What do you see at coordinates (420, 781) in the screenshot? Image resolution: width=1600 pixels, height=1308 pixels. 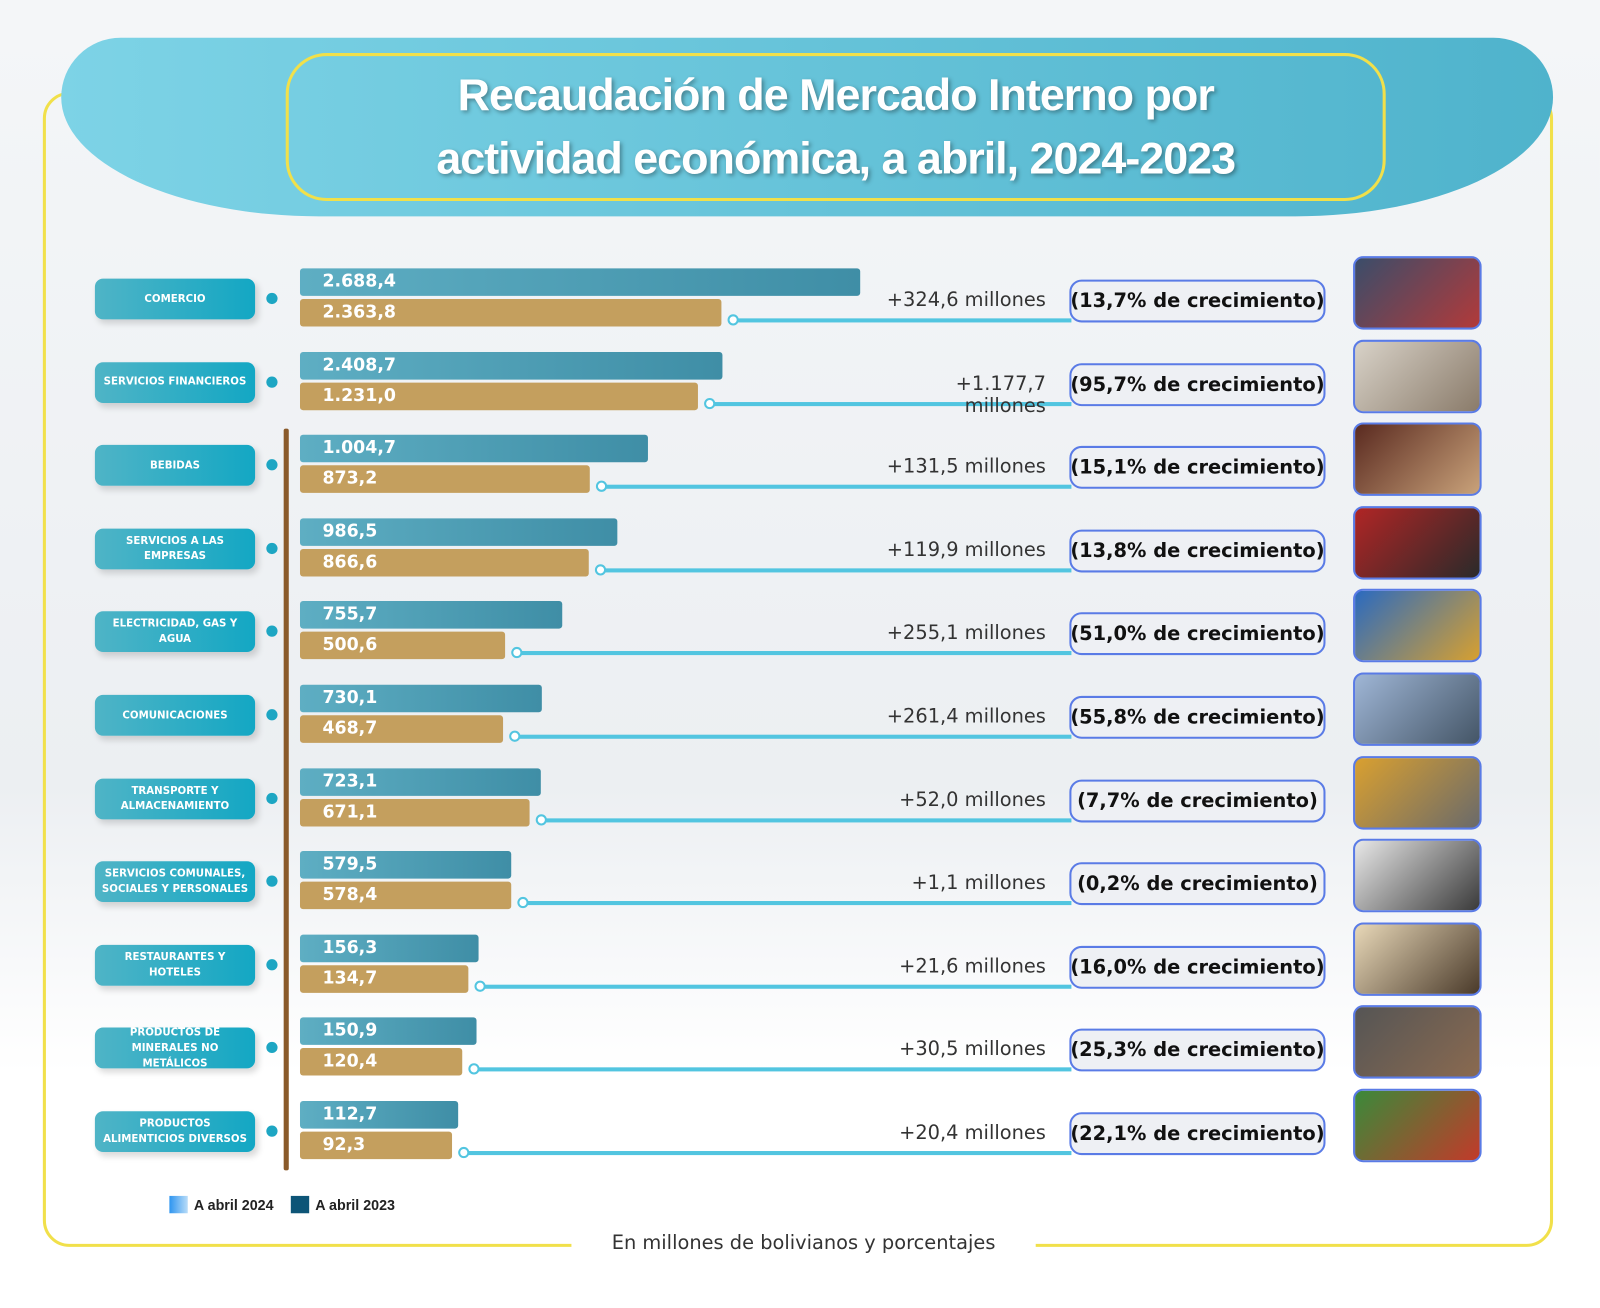 I see `bar-2024: 723,1` at bounding box center [420, 781].